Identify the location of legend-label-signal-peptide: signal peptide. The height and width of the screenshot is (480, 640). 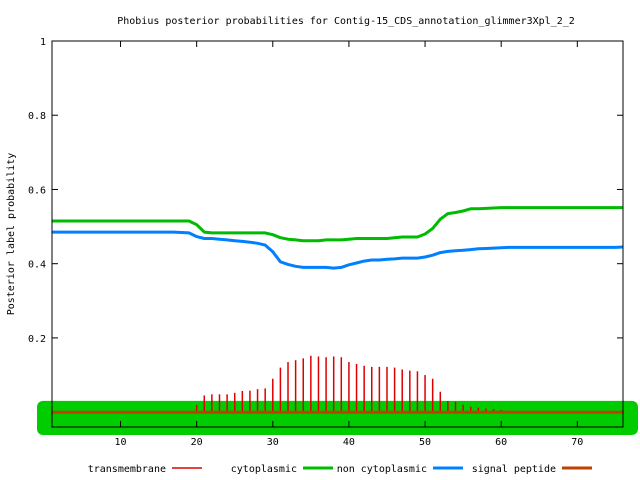
(514, 469).